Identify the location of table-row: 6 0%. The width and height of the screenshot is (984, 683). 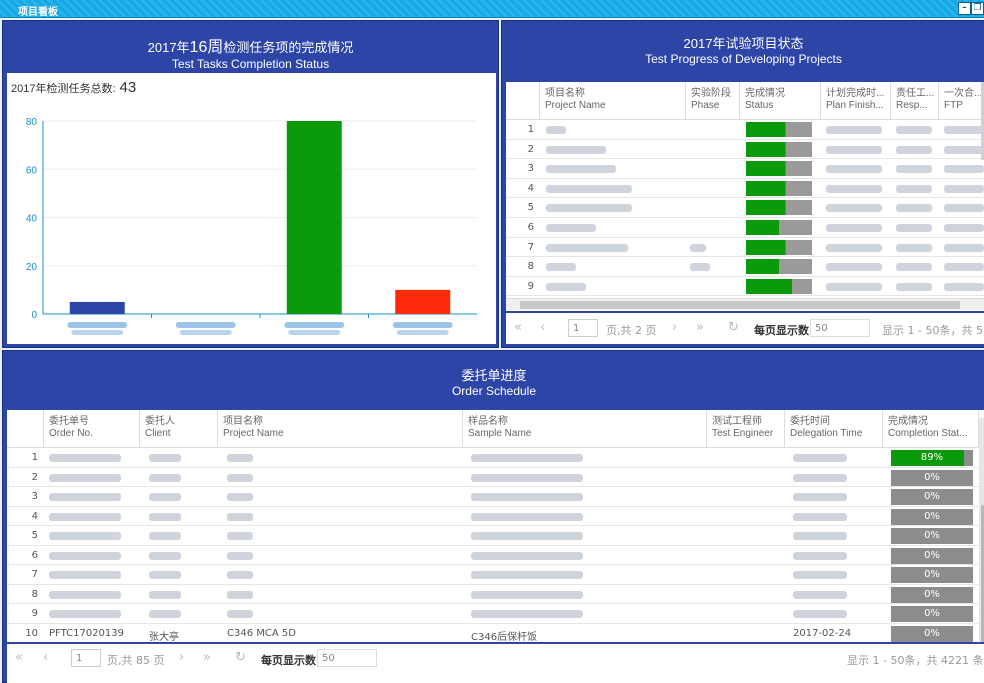
(495, 556).